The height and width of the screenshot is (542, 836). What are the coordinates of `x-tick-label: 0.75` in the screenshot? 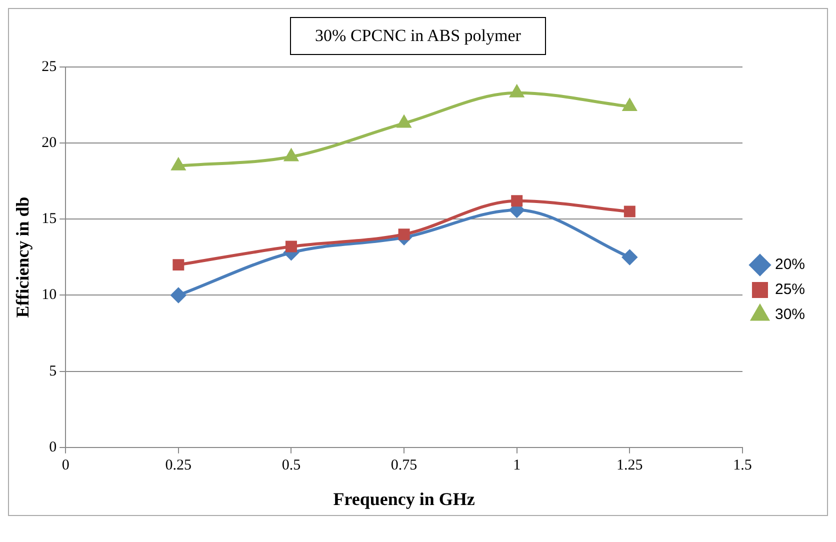 It's located at (404, 465).